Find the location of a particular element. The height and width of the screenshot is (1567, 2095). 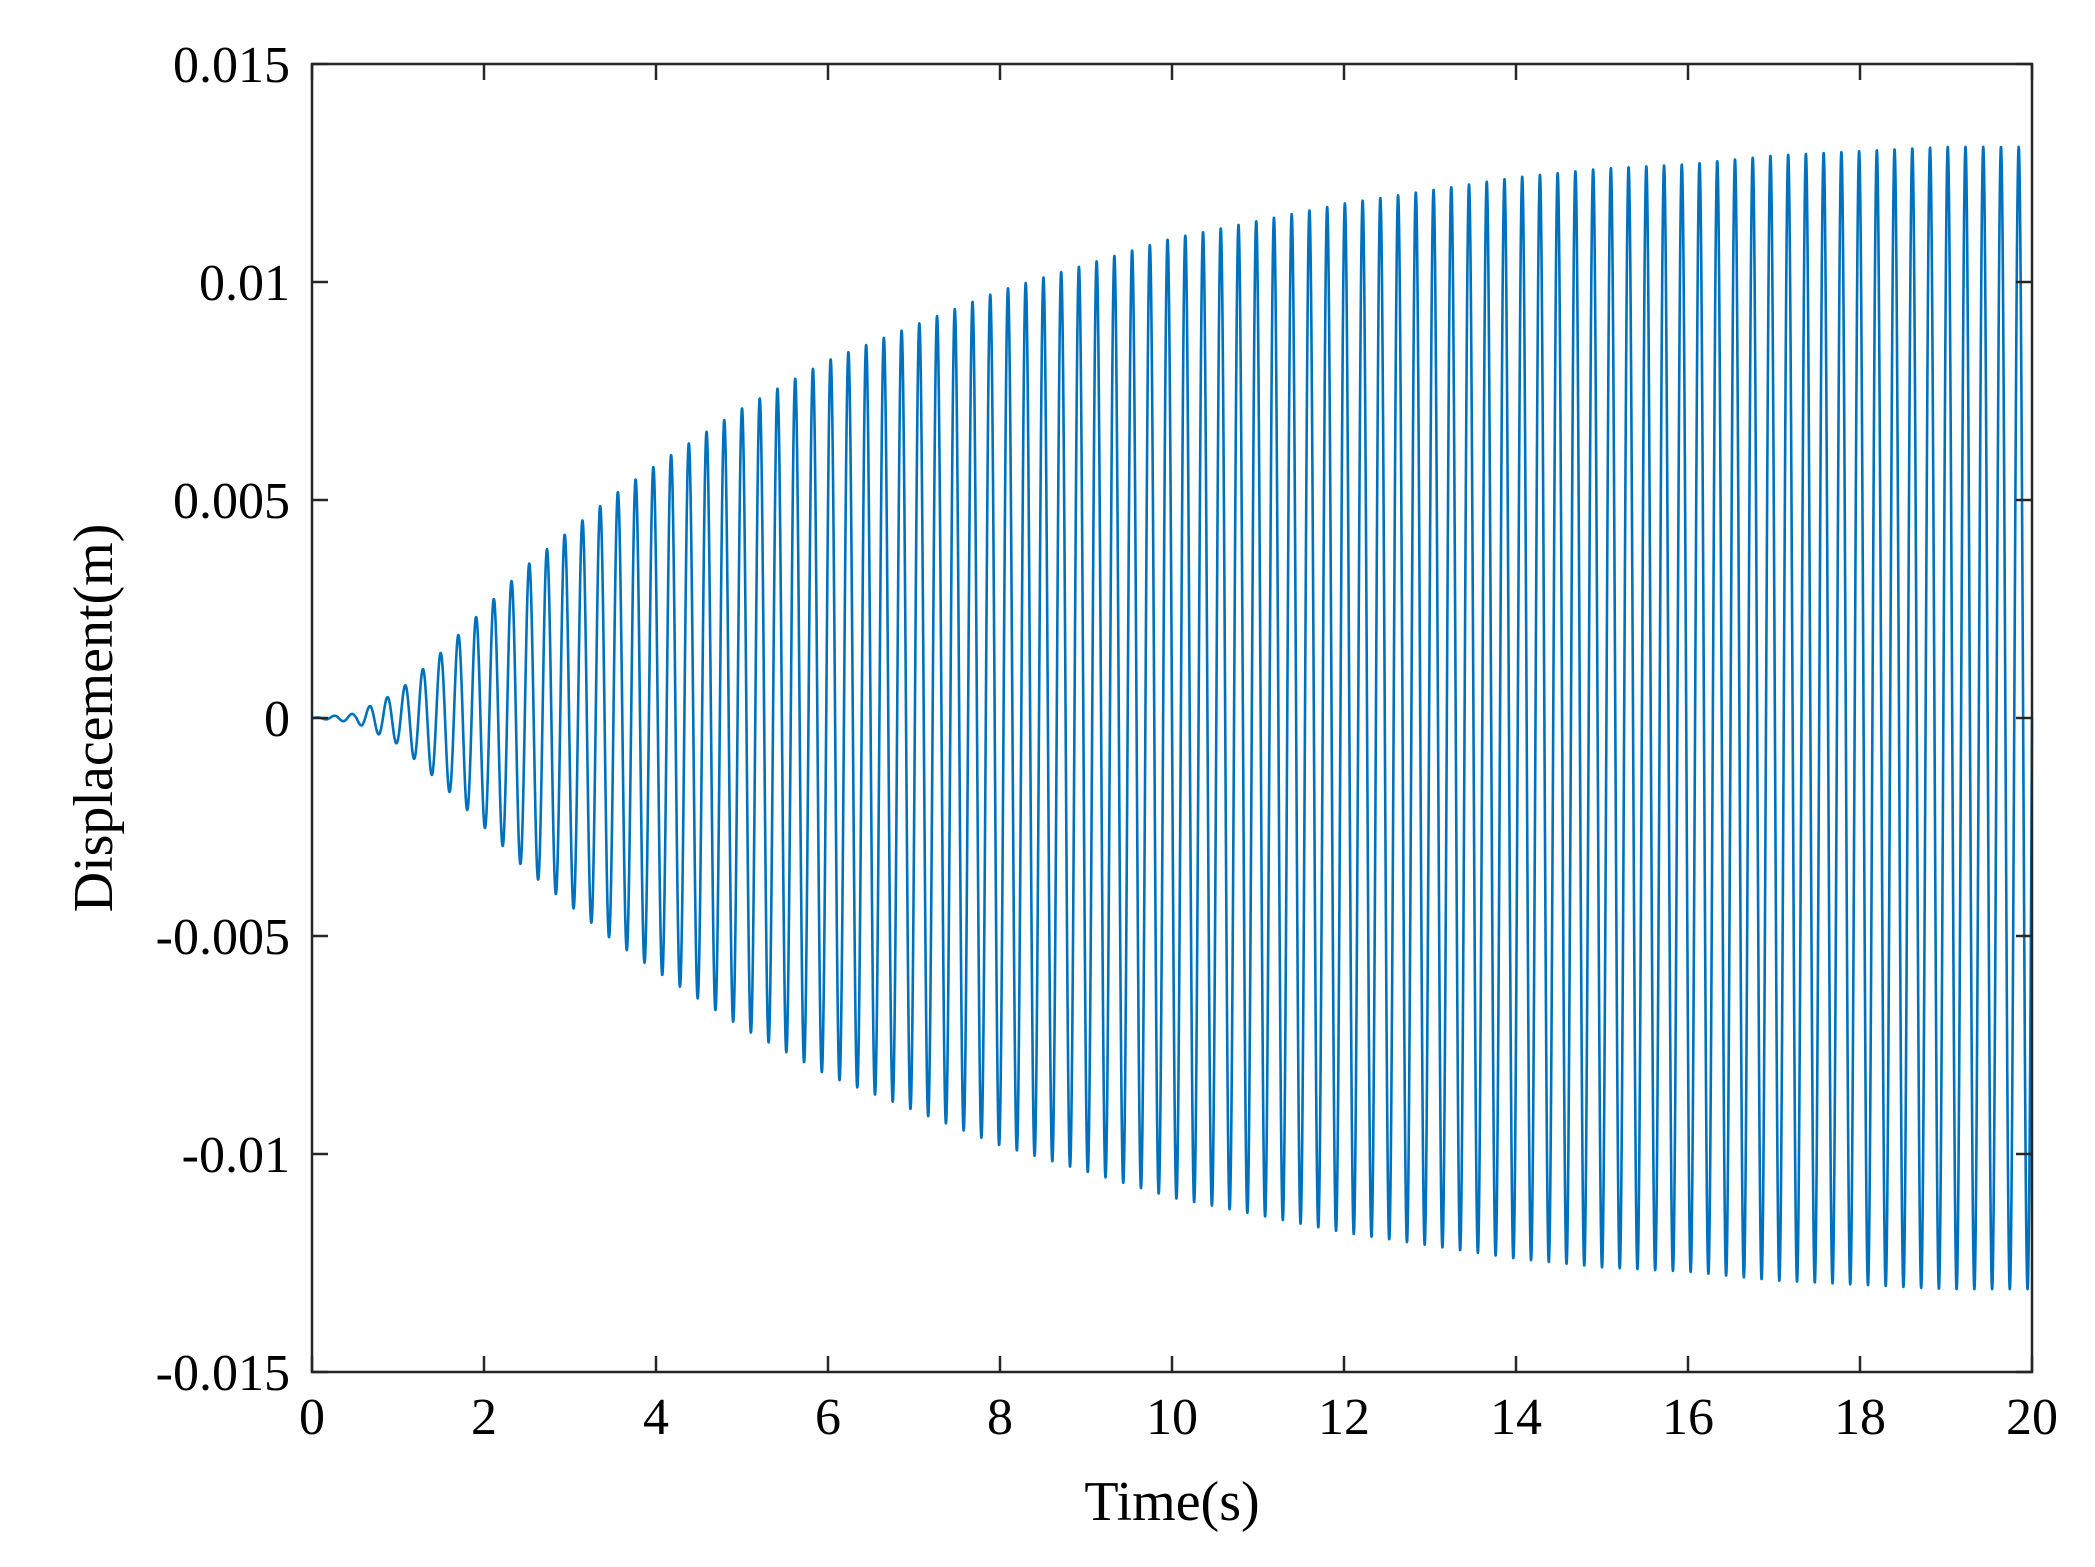

y-tick-label: -0.015 is located at coordinates (223, 1373).